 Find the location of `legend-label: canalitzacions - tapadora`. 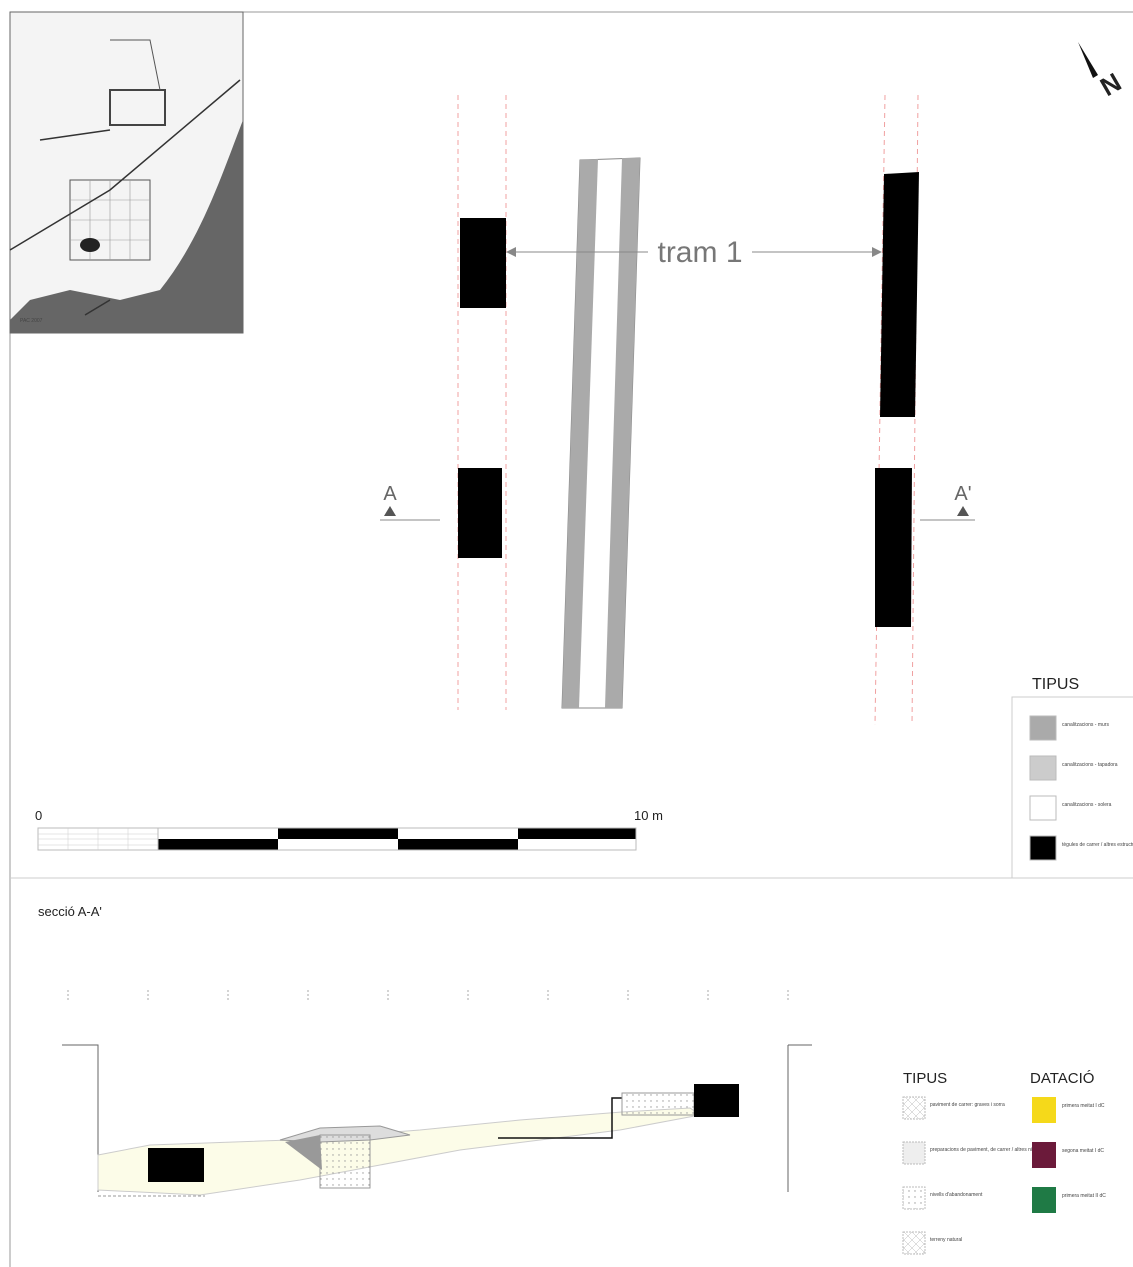

legend-label: canalitzacions - tapadora is located at coordinates (1090, 765).